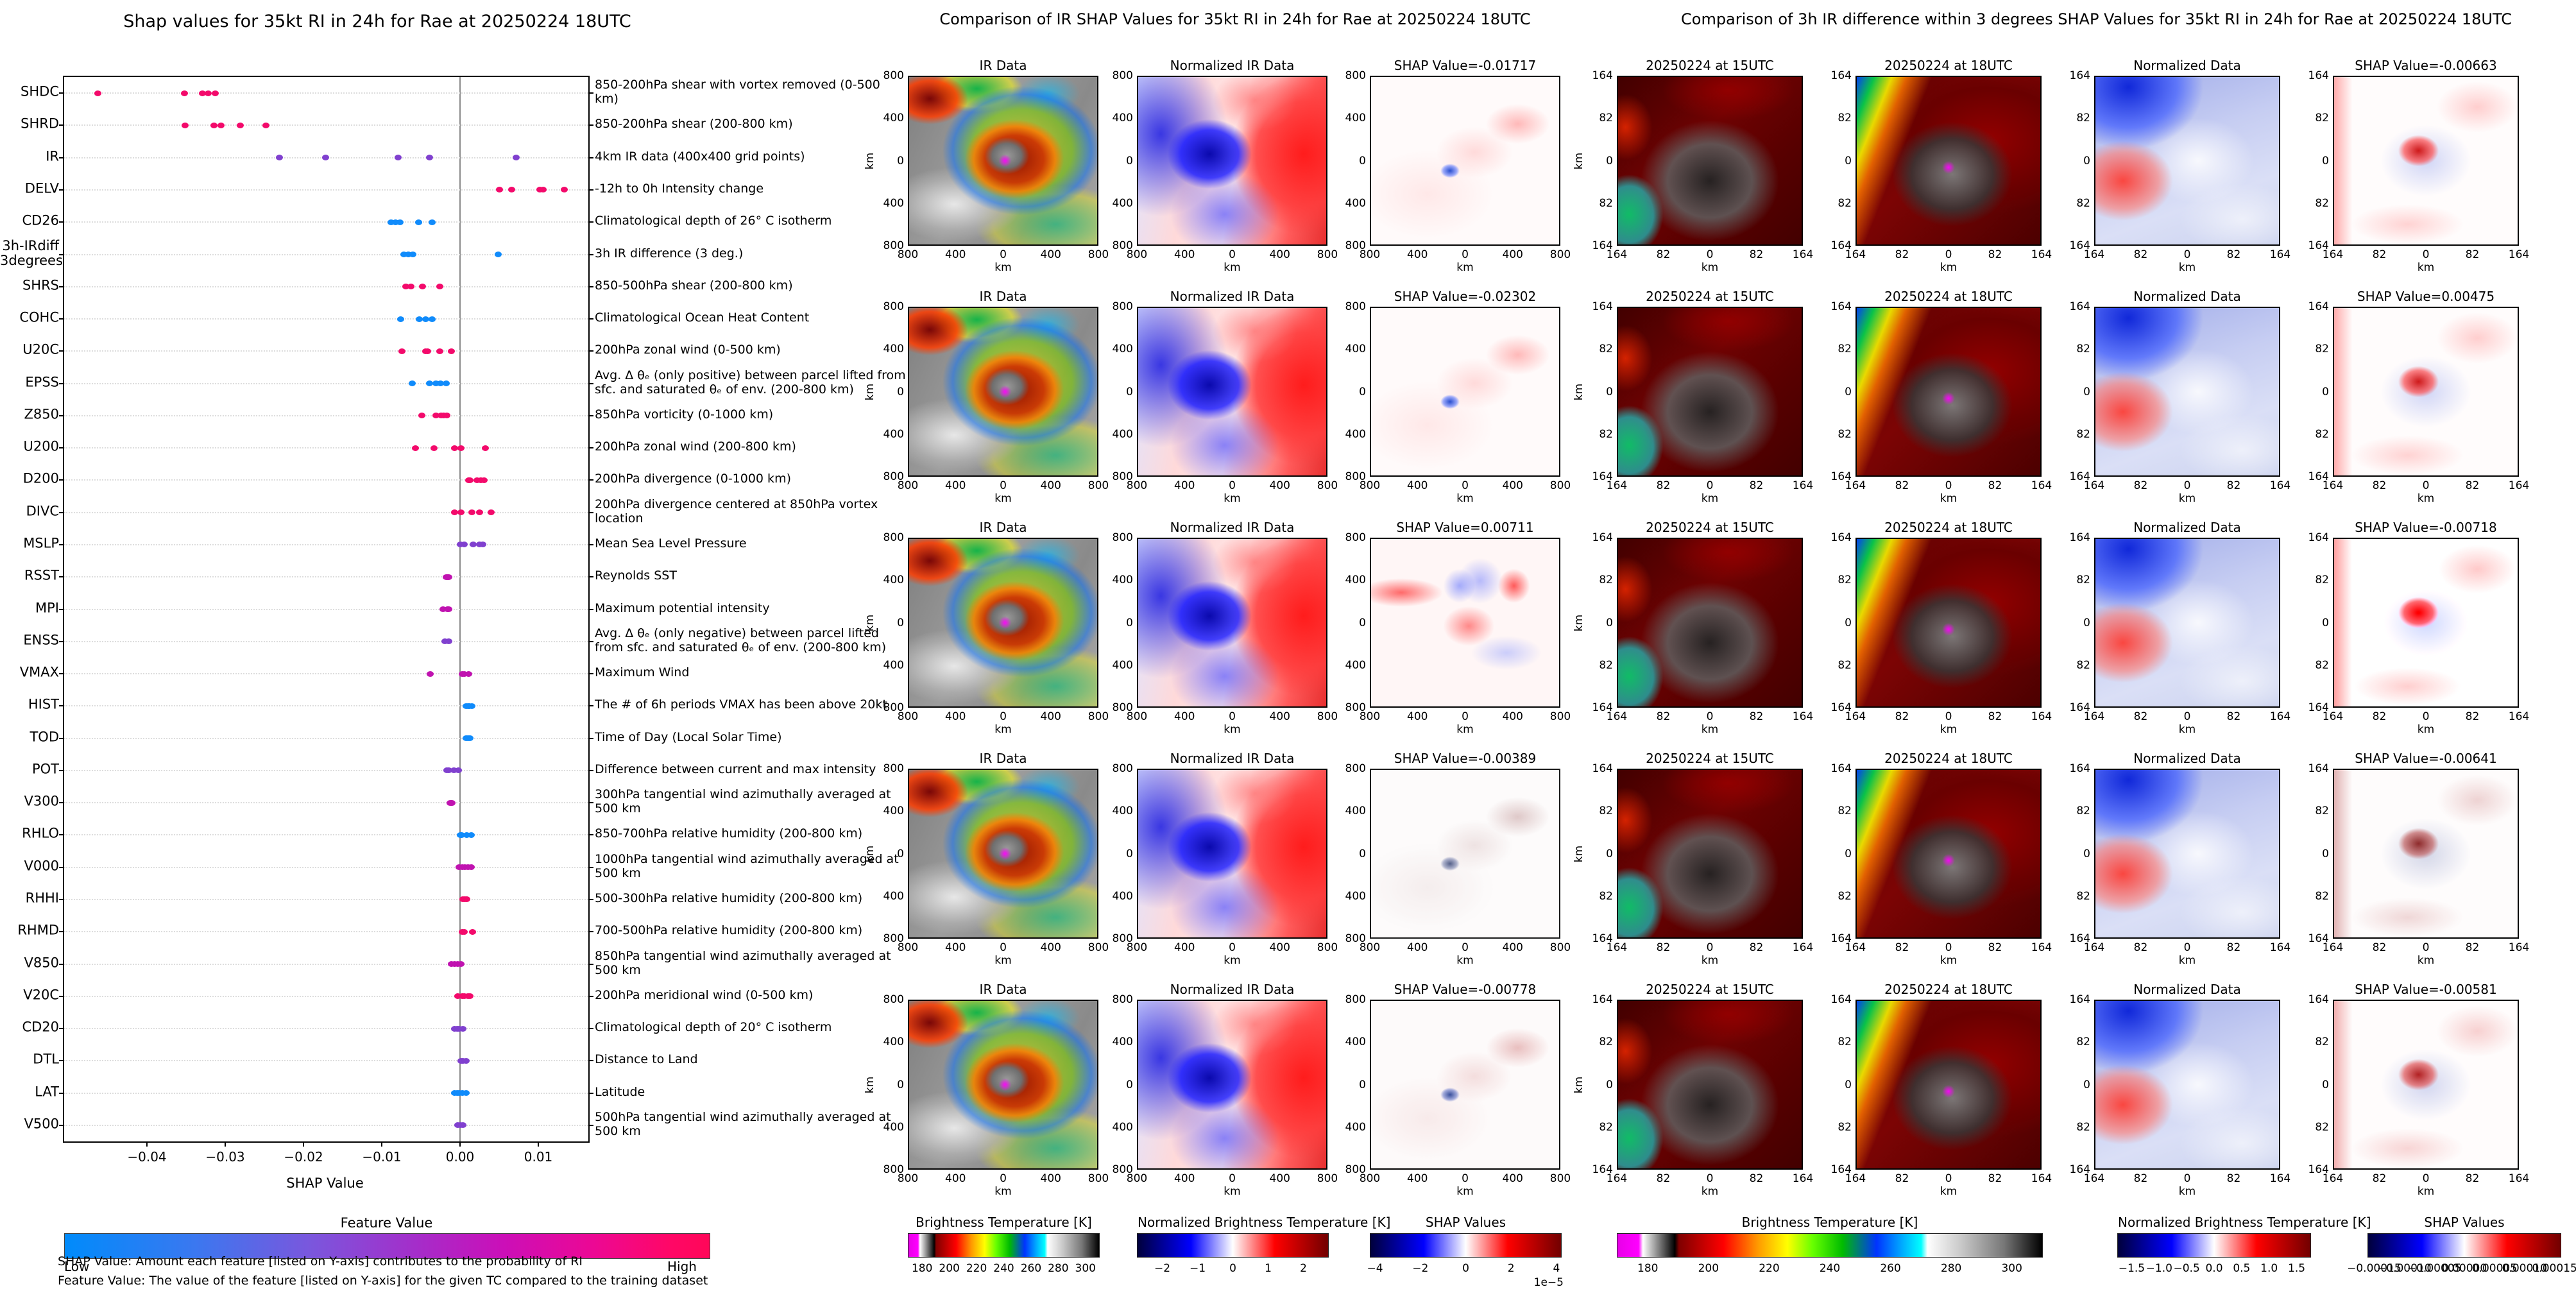  Describe the element at coordinates (2434, 1268) in the screenshot. I see `colorbar-tick-label: −0.00005` at that location.